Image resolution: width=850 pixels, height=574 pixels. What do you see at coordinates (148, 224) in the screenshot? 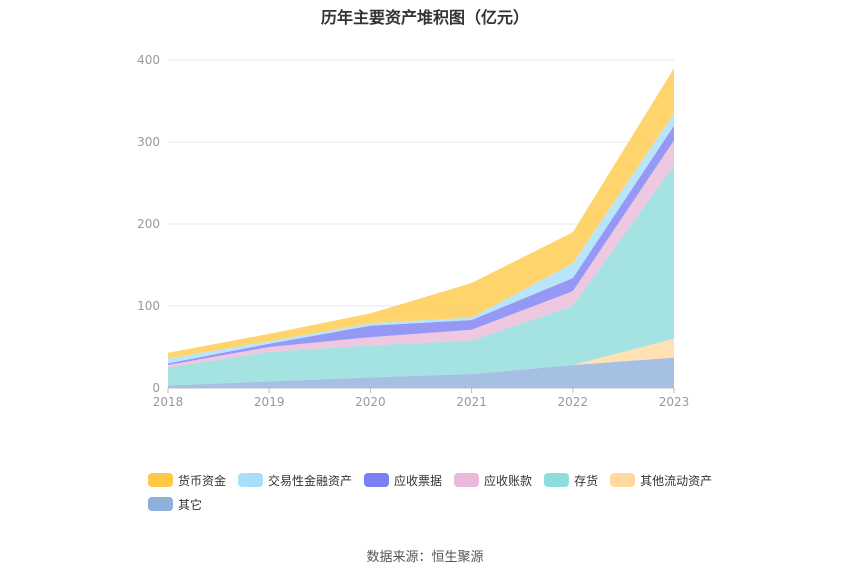
I see `y-tick-label: 200` at bounding box center [148, 224].